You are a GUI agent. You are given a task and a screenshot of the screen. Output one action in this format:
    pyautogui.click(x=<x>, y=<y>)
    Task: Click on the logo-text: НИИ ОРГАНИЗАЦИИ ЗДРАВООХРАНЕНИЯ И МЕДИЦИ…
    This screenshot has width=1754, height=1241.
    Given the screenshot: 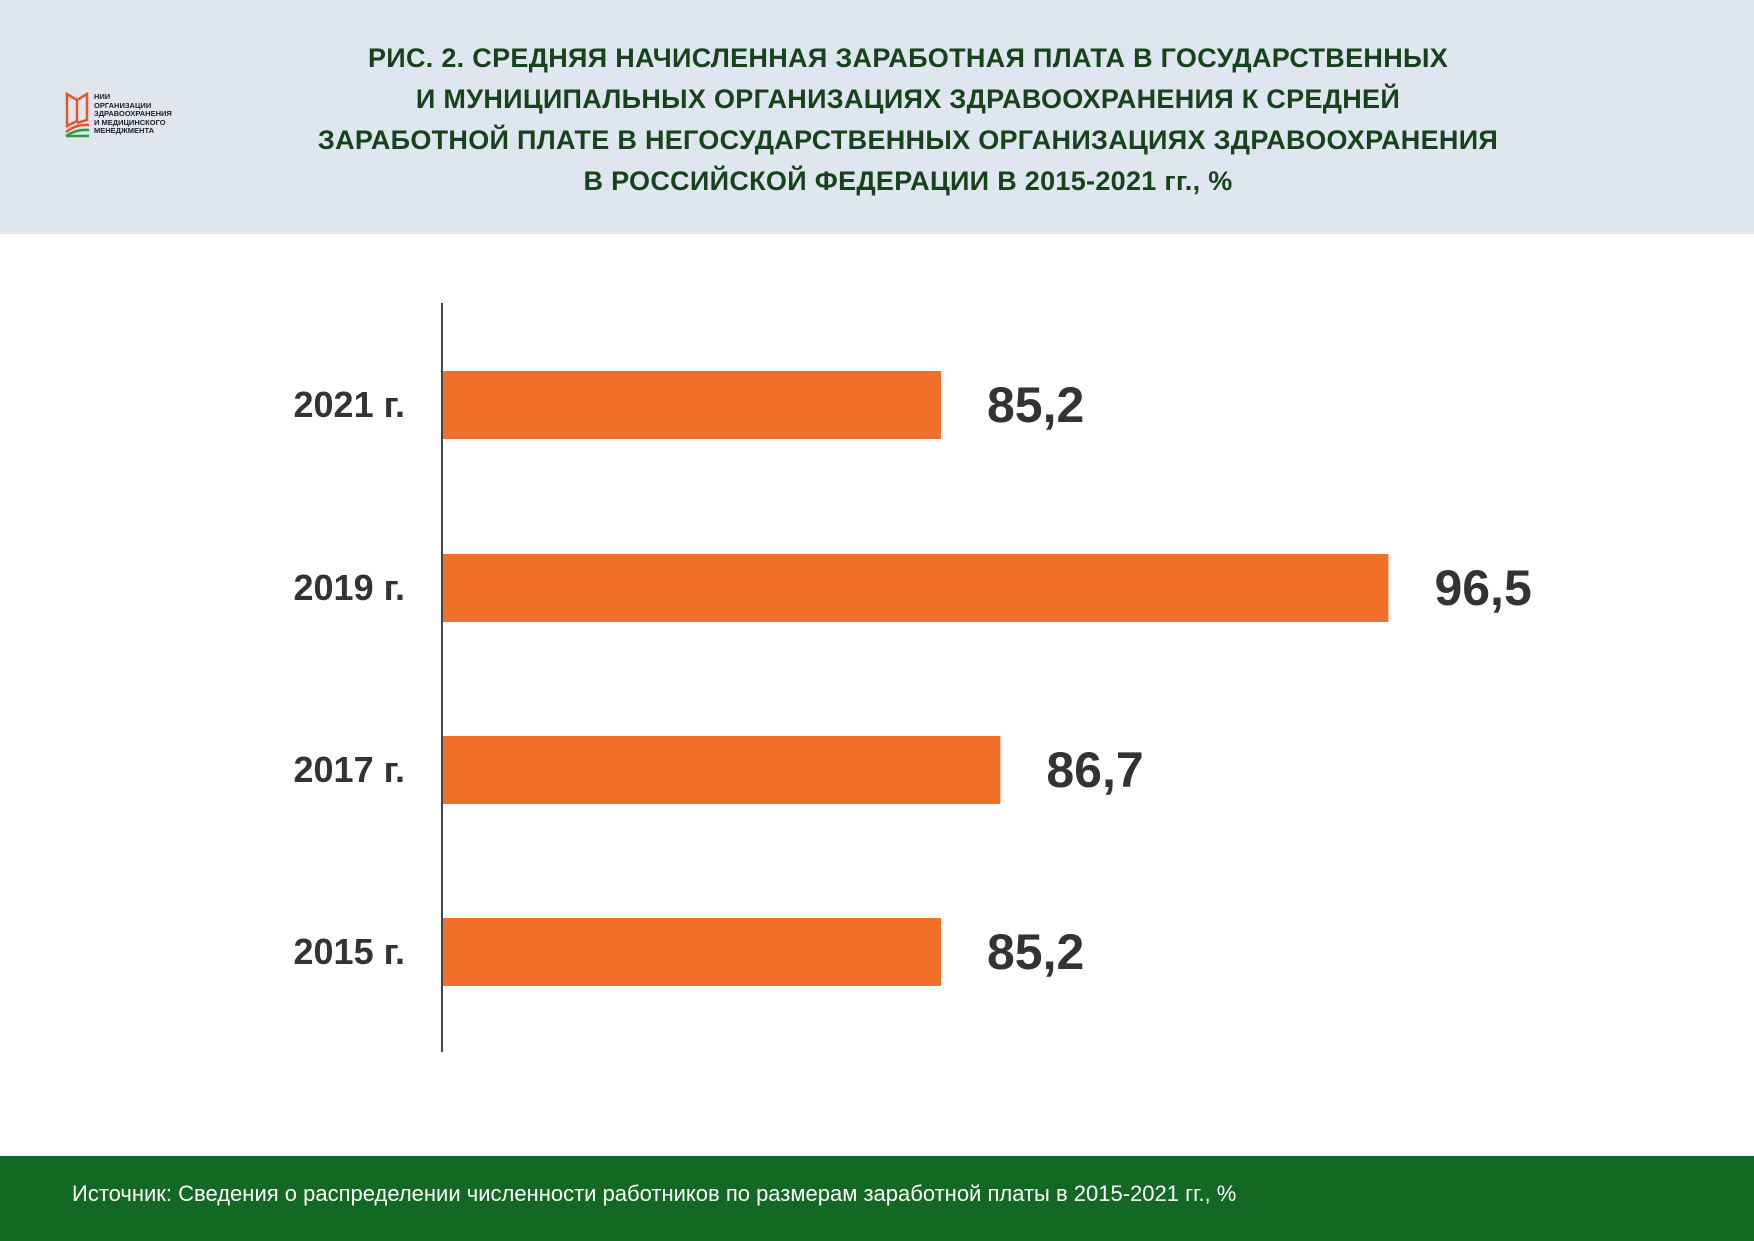 What is the action you would take?
    pyautogui.click(x=133, y=114)
    